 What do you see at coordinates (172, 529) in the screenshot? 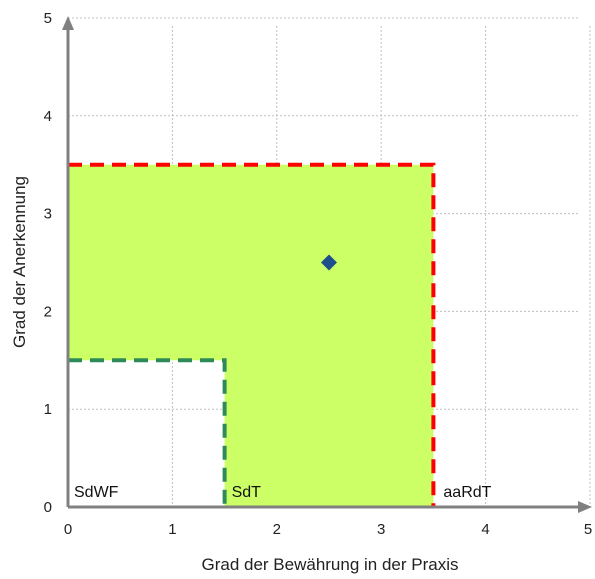
I see `x-tick-label: 1` at bounding box center [172, 529].